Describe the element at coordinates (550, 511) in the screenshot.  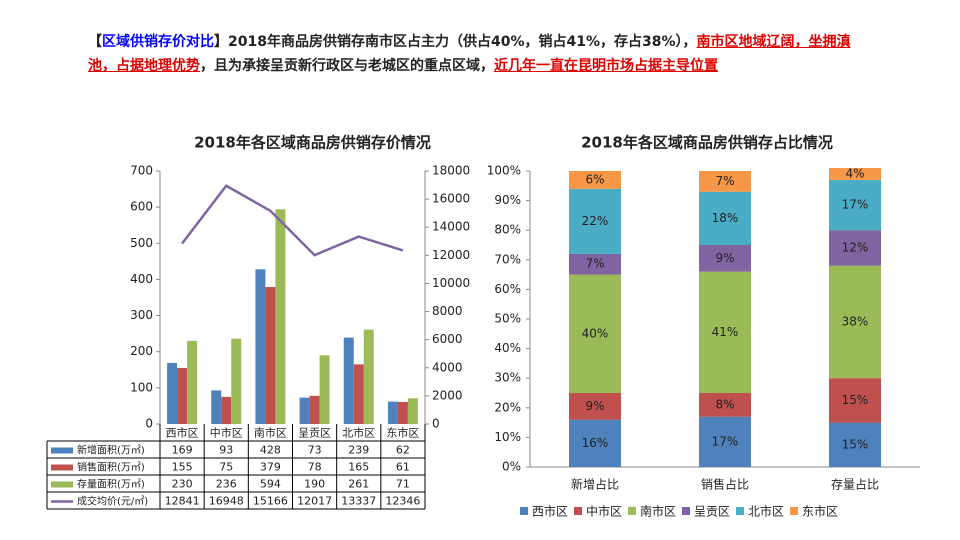
I see `legend-label: 西市区` at that location.